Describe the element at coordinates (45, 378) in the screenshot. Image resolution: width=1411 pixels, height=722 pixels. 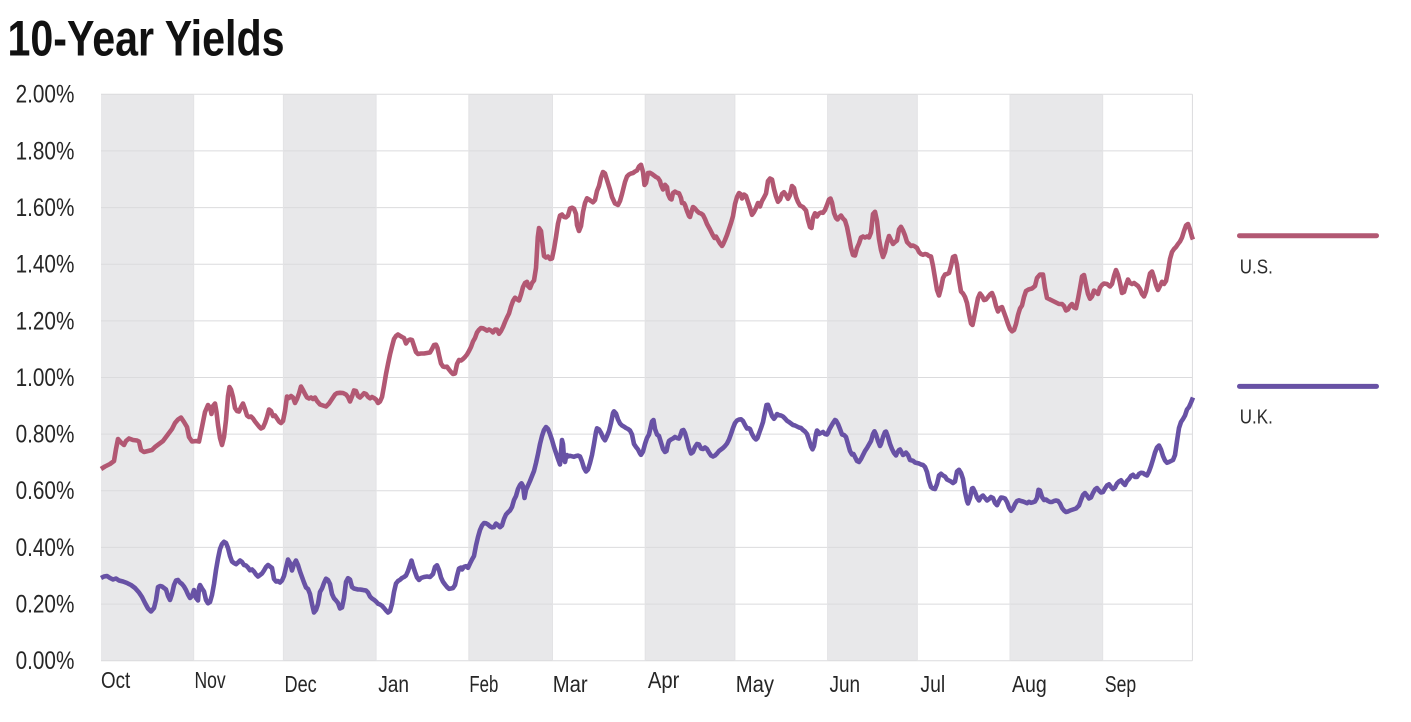
I see `svg-text: 1.00%` at that location.